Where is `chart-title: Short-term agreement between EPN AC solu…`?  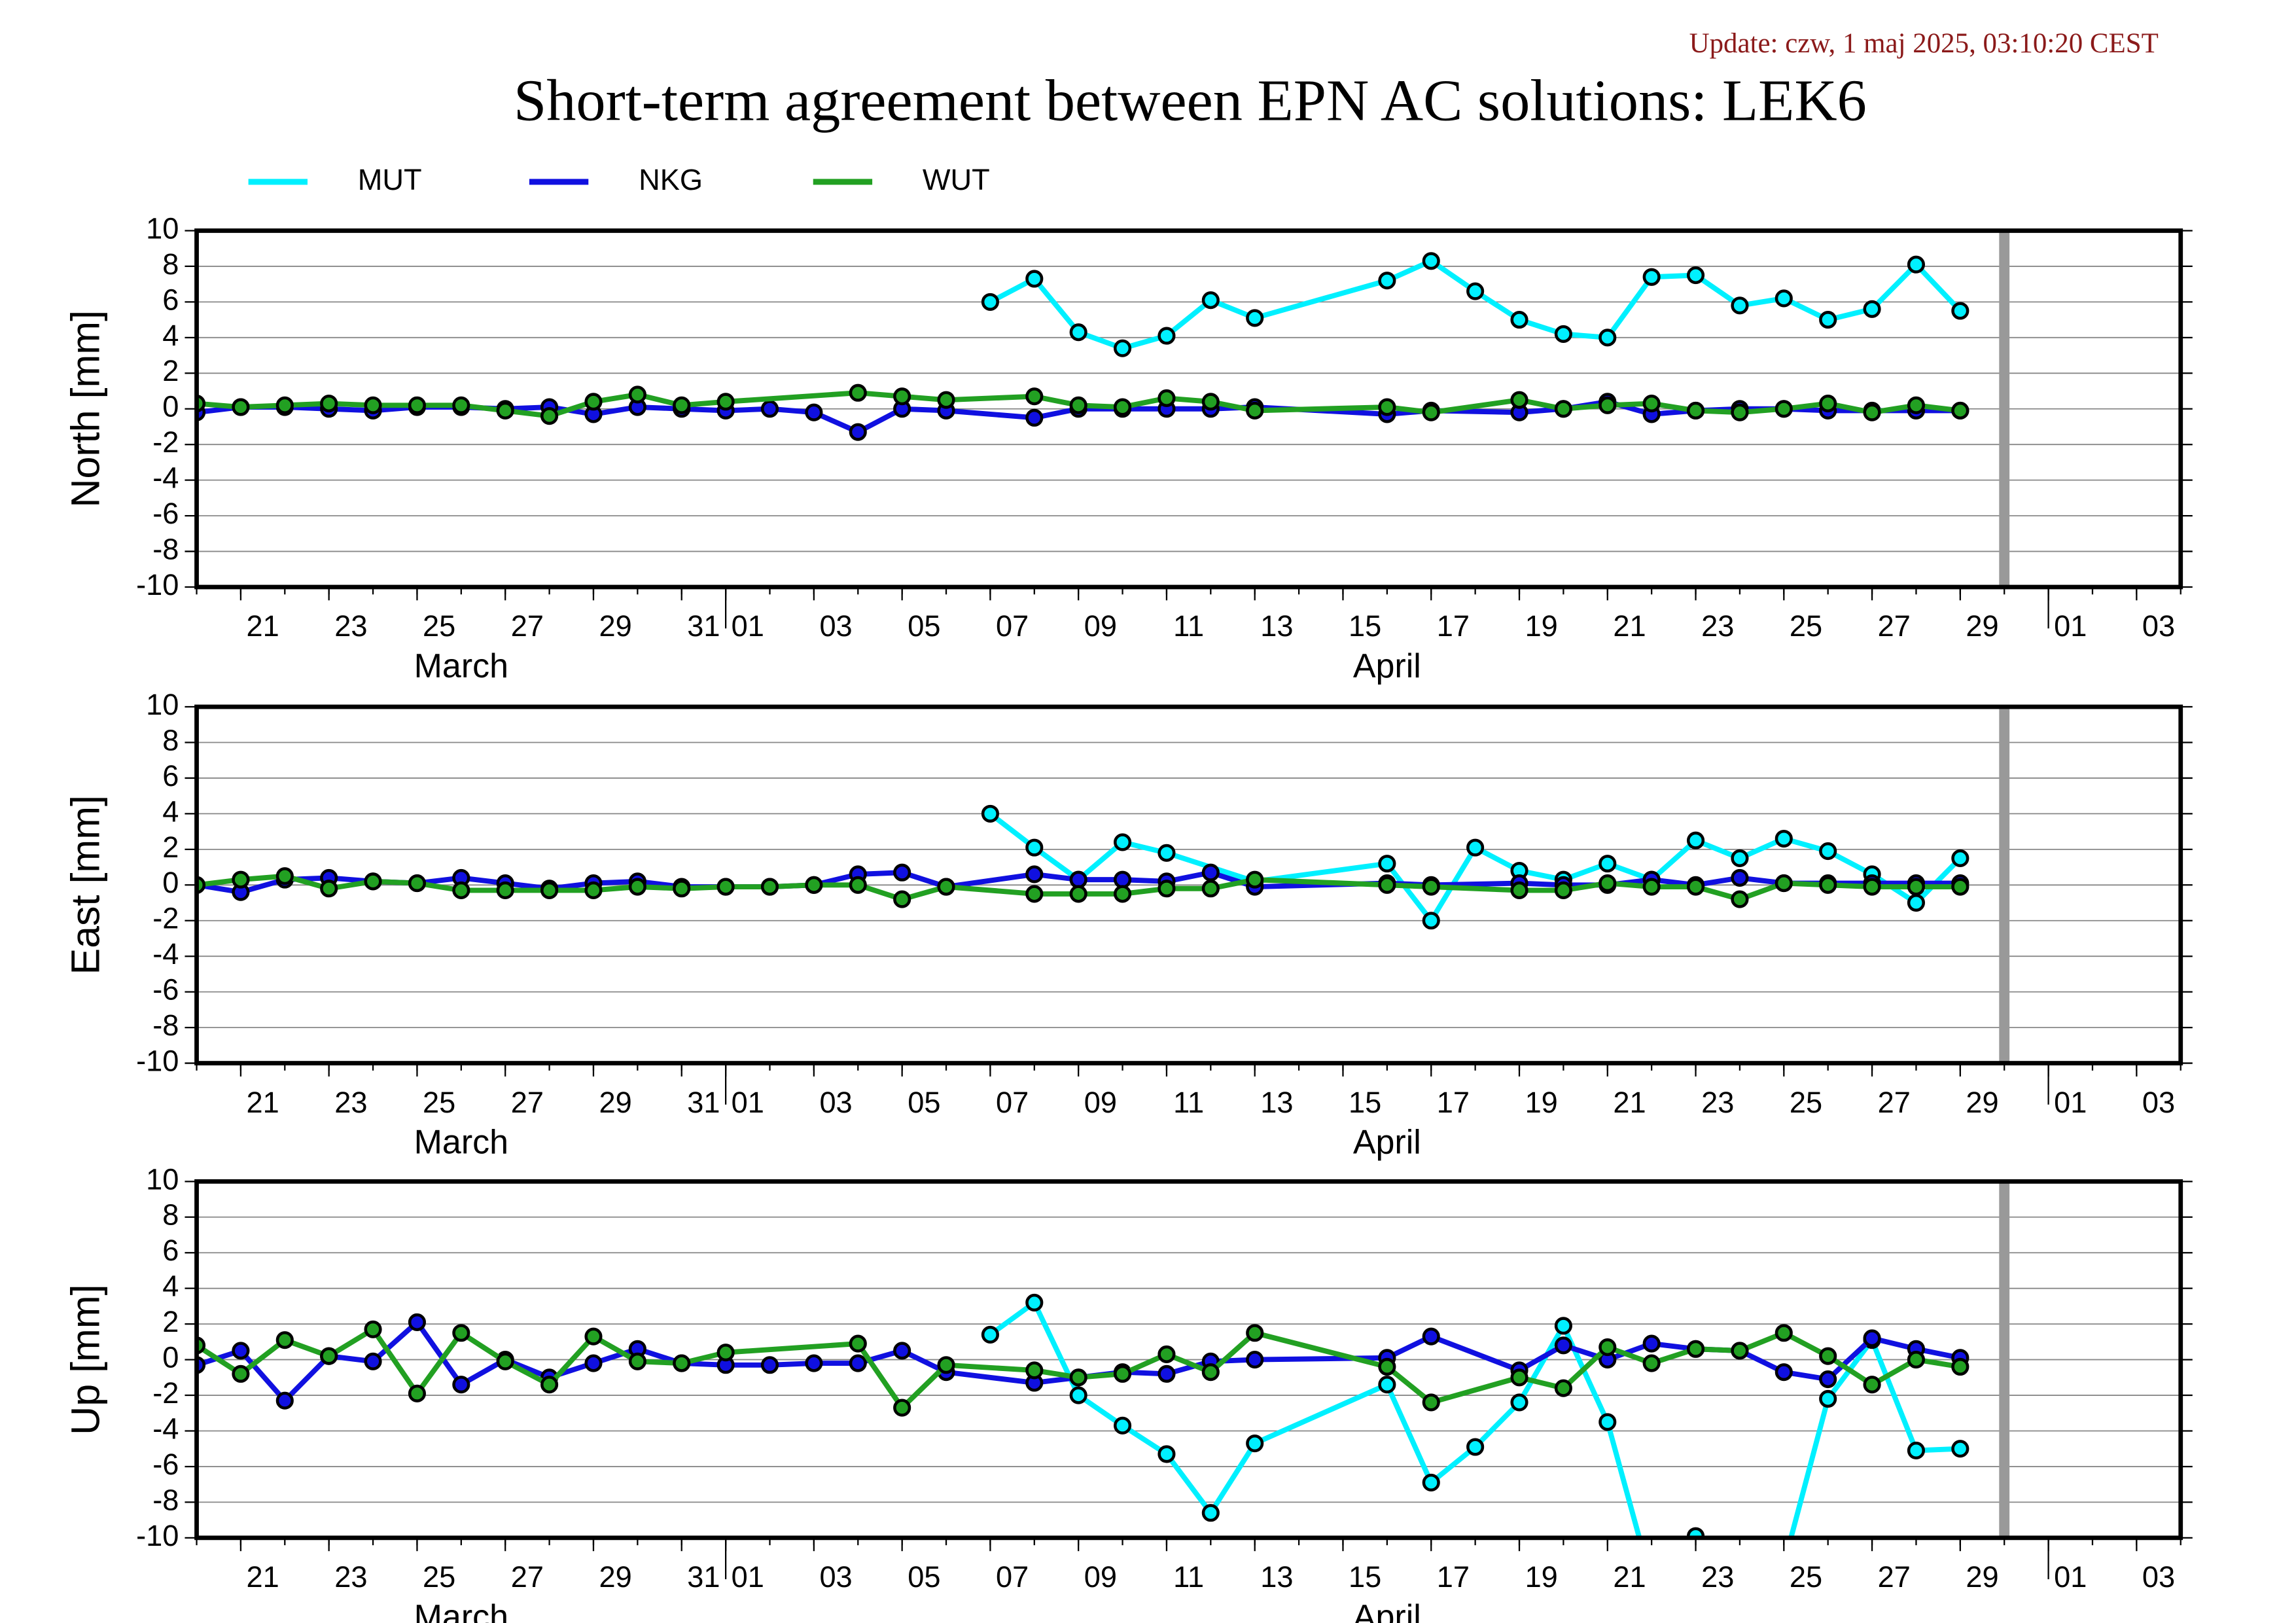 chart-title: Short-term agreement between EPN AC solu… is located at coordinates (1190, 100).